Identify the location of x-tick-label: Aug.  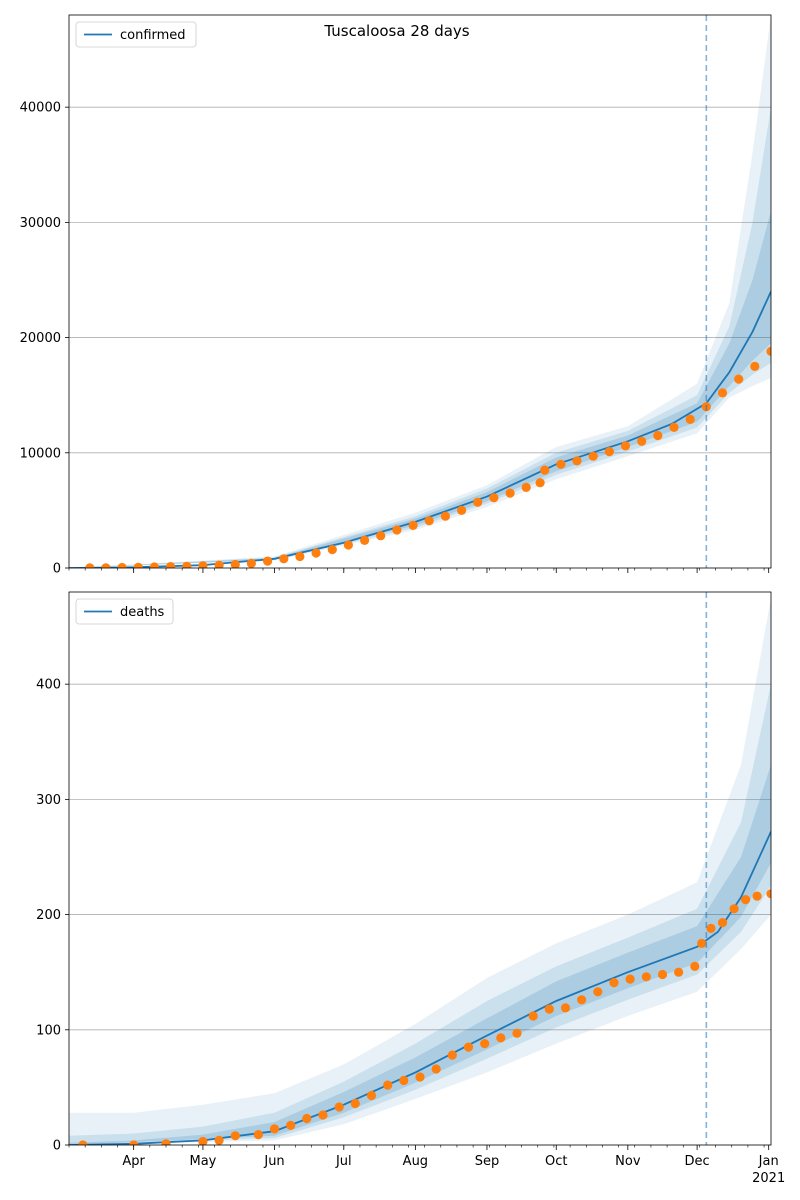
(415, 1161).